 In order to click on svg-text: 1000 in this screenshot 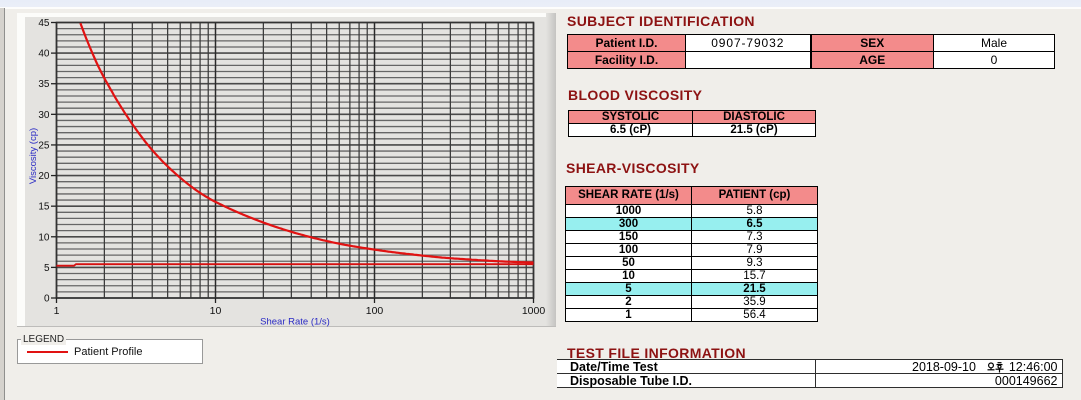, I will do `click(534, 311)`.